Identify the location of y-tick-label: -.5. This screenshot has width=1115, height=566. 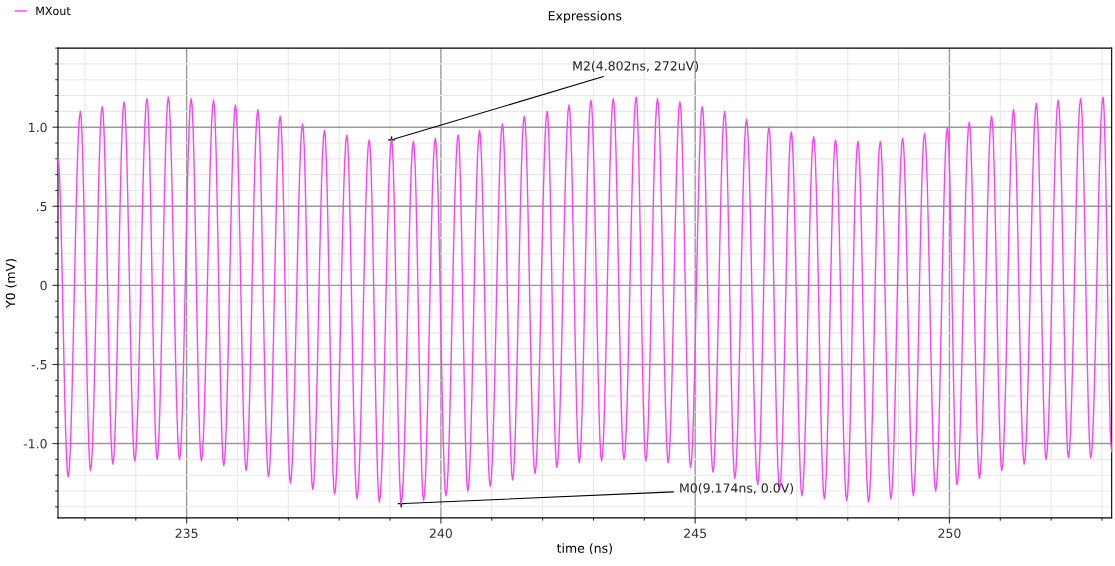
(39, 365).